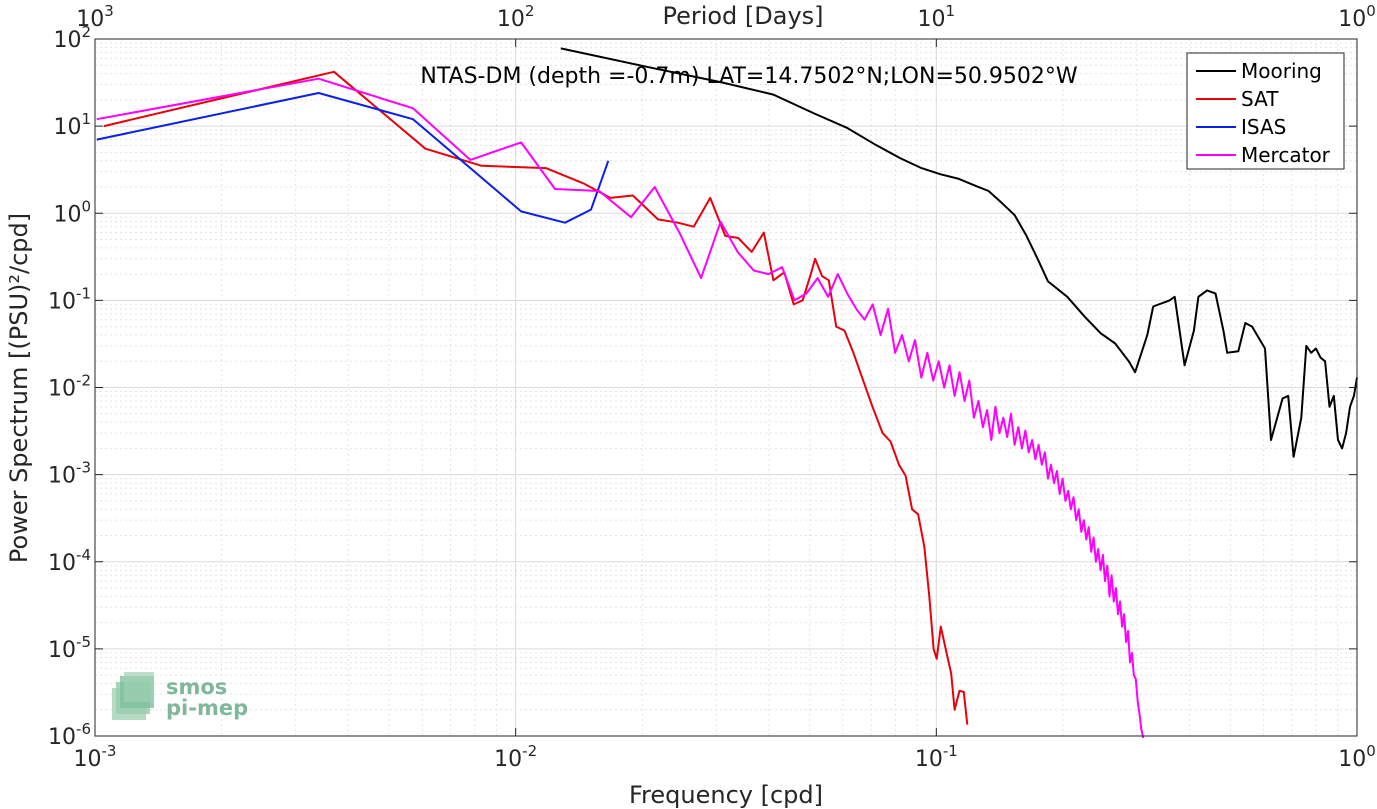 The image size is (1377, 809). What do you see at coordinates (69, 648) in the screenshot?
I see `y-tick-label: 10⁻⁵` at bounding box center [69, 648].